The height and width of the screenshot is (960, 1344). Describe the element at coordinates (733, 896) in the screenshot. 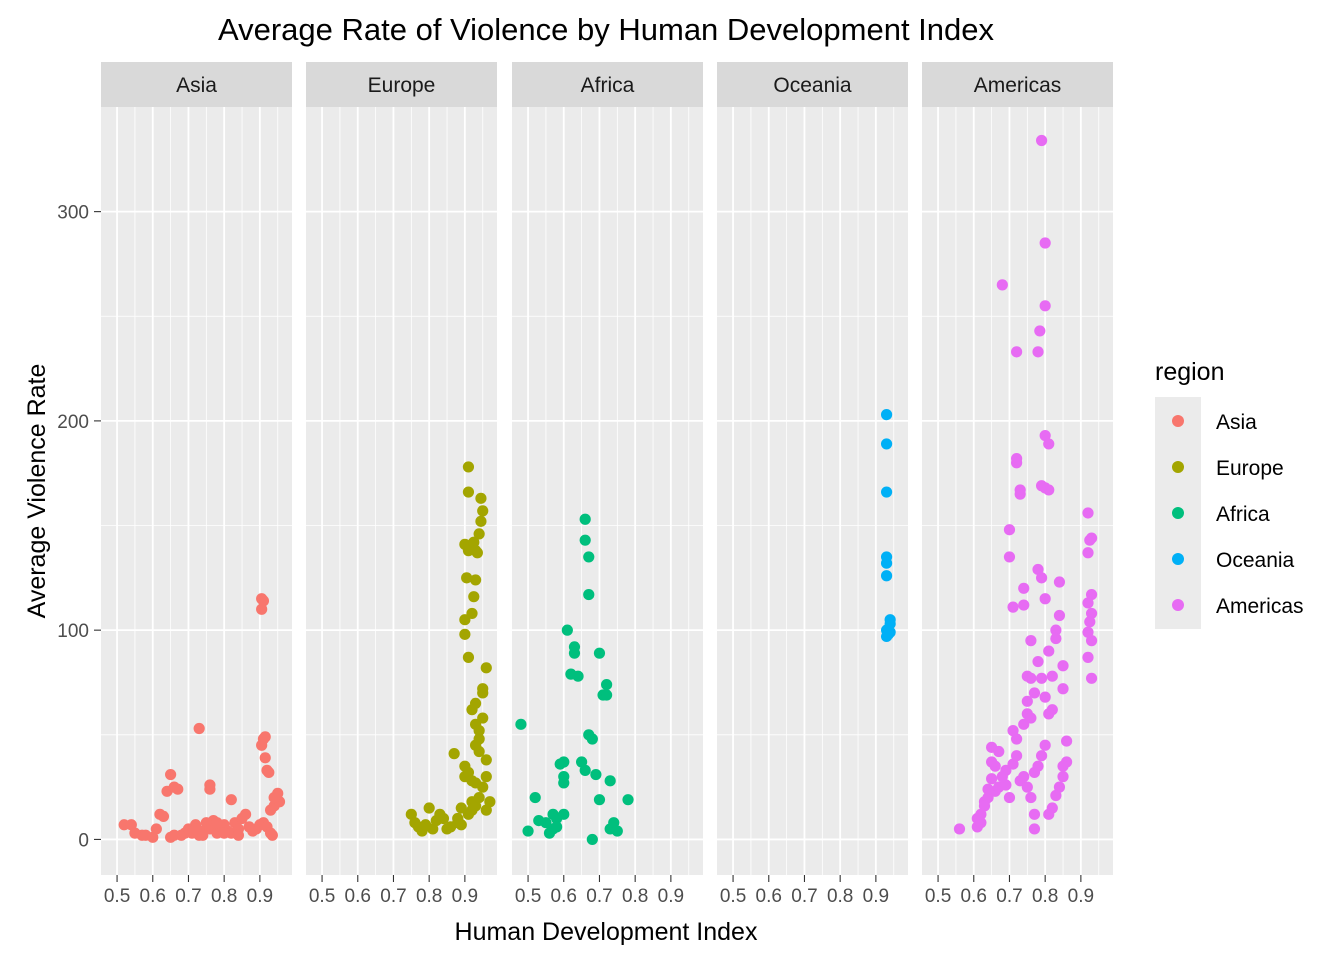

I see `x-tick-label: 0.5` at that location.